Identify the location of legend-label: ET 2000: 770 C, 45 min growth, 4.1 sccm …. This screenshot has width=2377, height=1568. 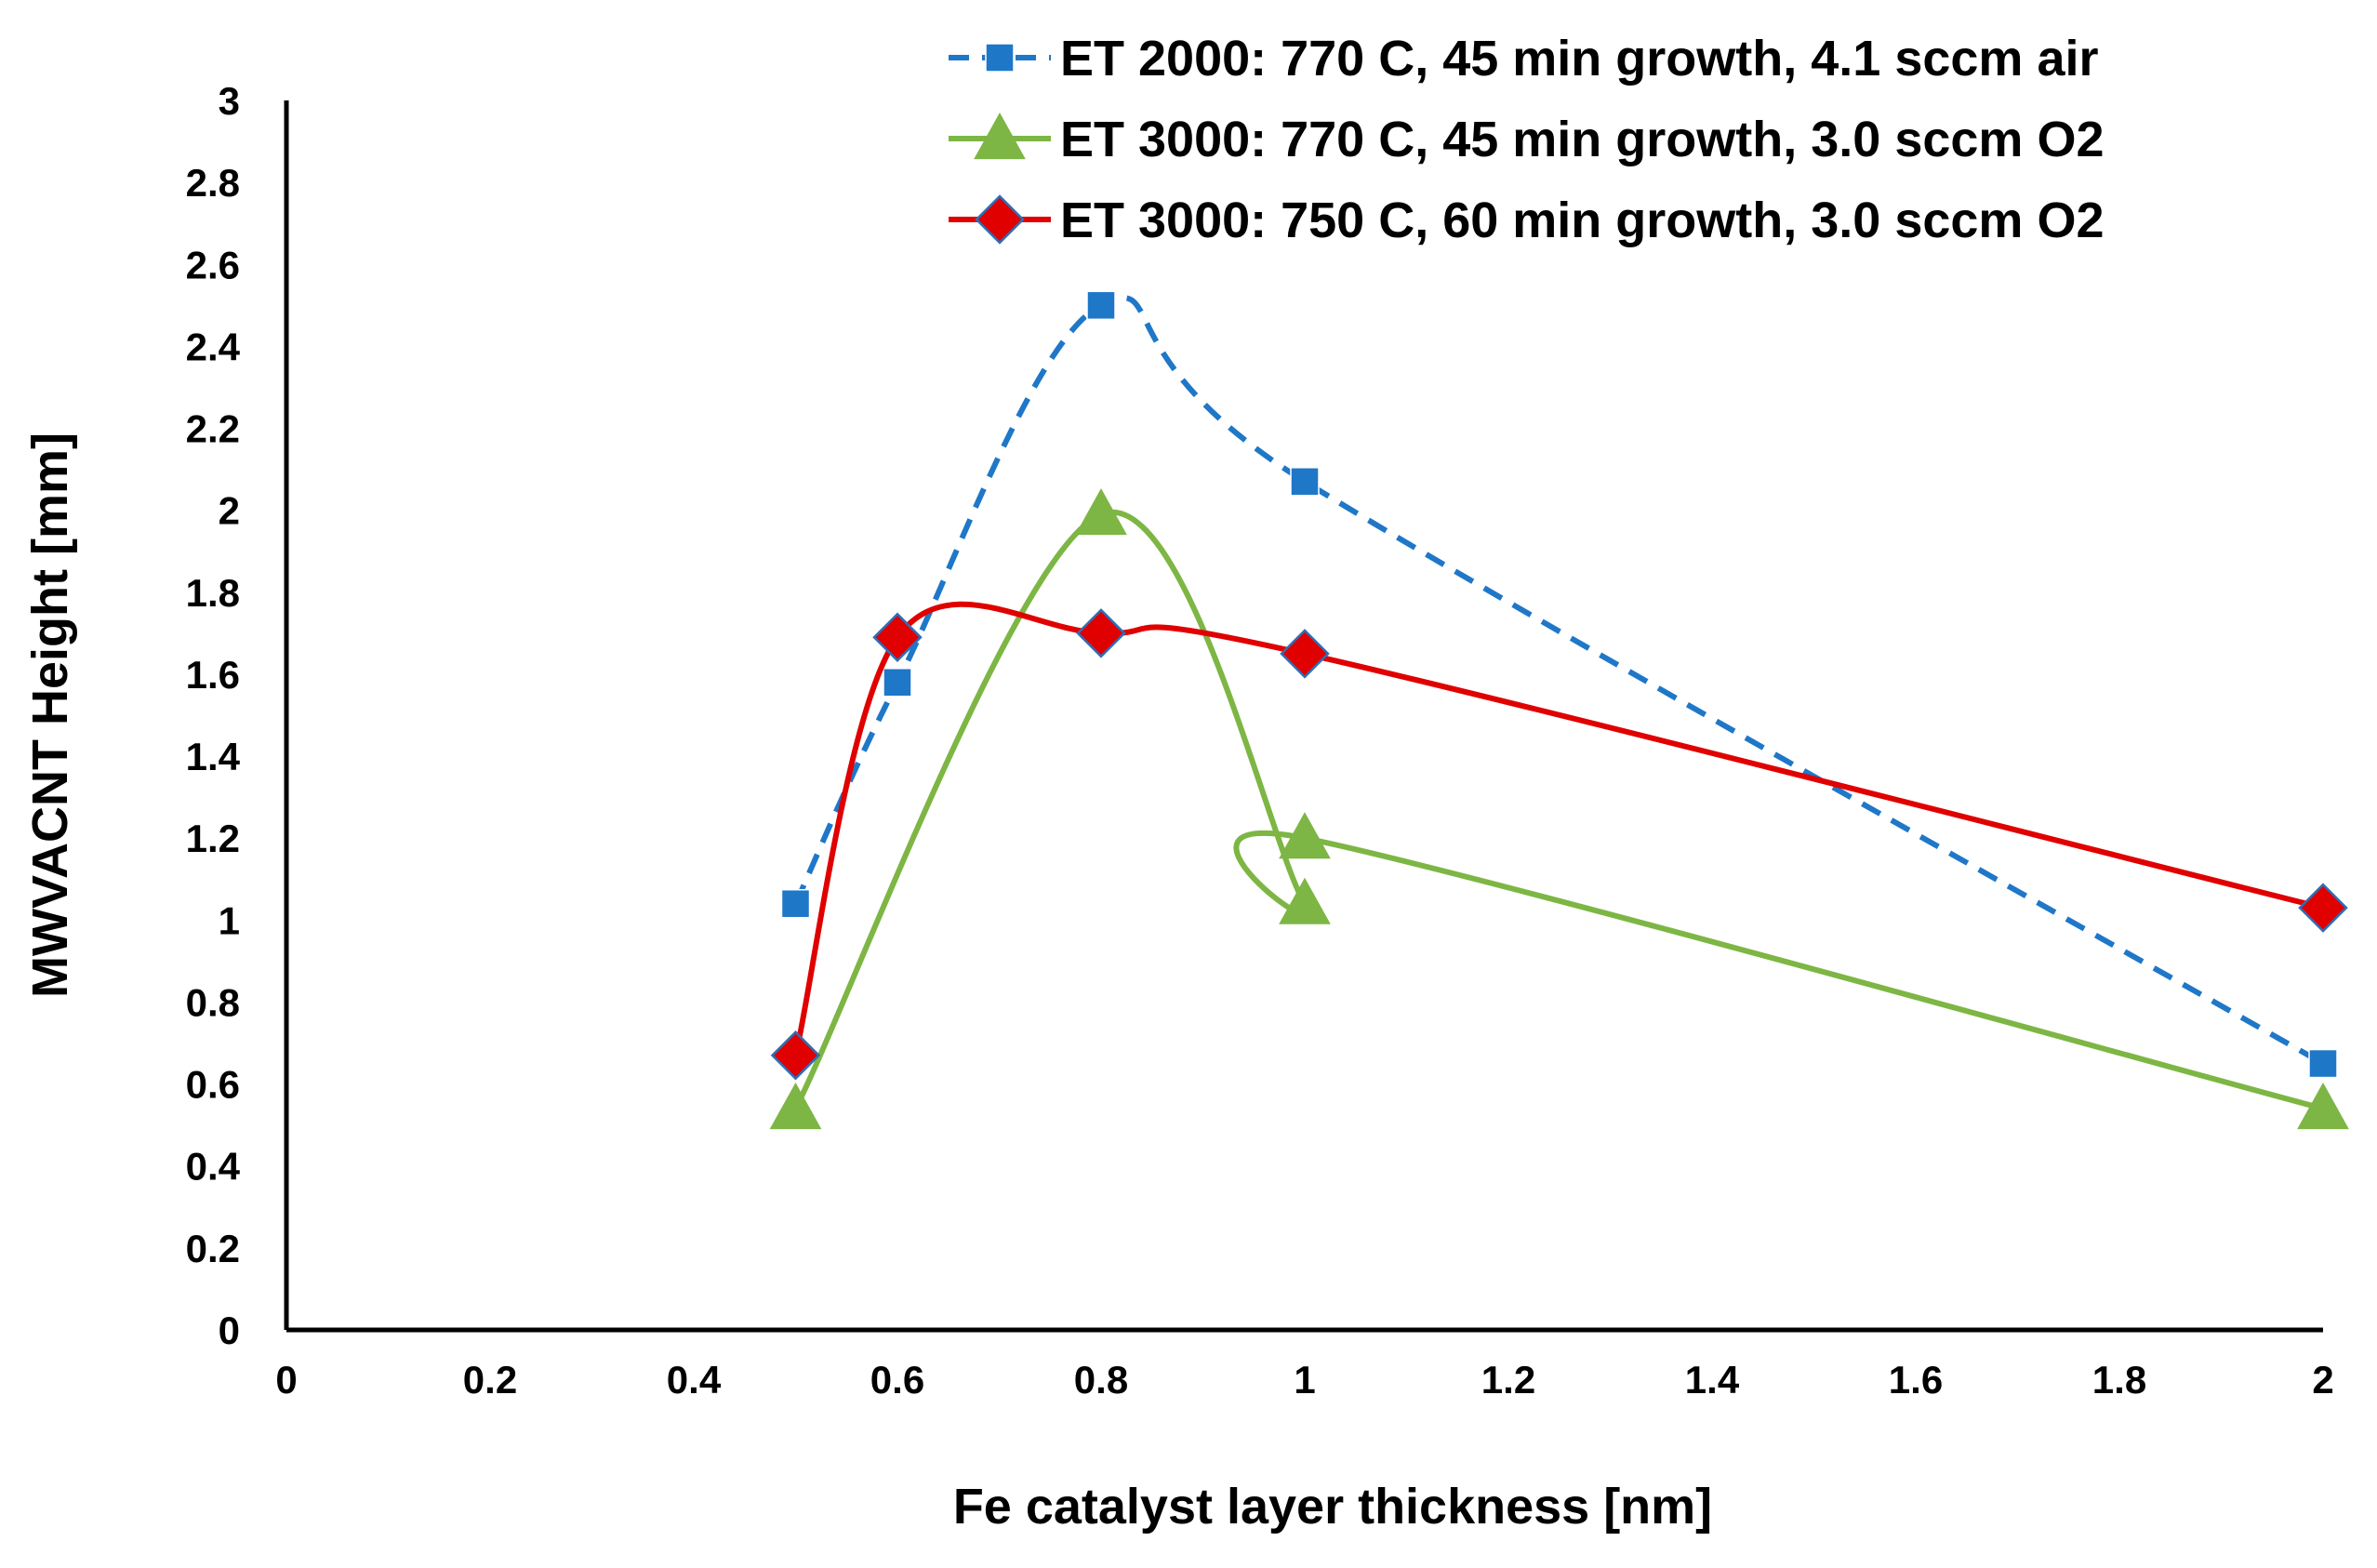
(1580, 58).